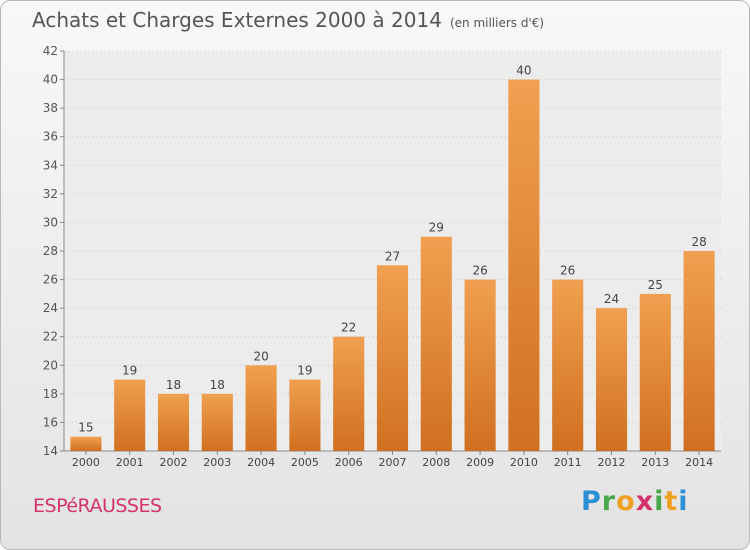 The width and height of the screenshot is (750, 550). Describe the element at coordinates (524, 462) in the screenshot. I see `x-tick-label: 2010` at that location.